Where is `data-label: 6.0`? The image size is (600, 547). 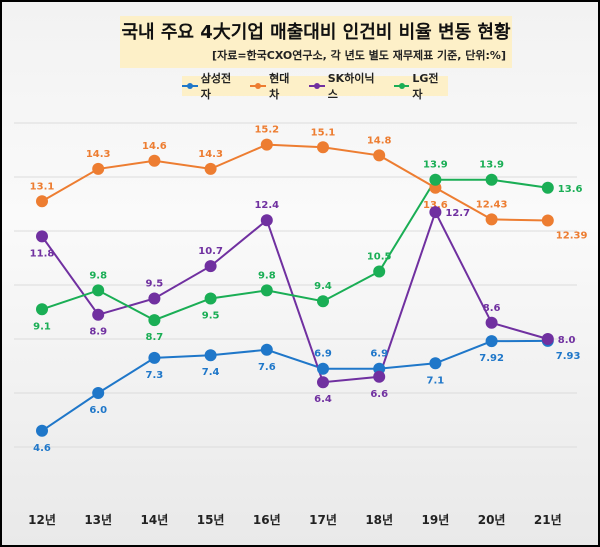 data-label: 6.0 is located at coordinates (98, 410).